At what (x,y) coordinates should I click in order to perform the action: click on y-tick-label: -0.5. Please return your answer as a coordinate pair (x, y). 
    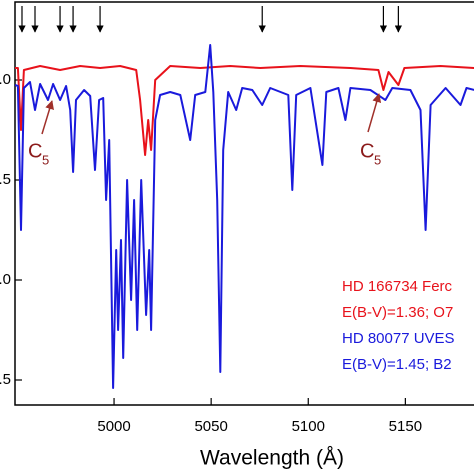
    Looking at the image, I should click on (5, 379).